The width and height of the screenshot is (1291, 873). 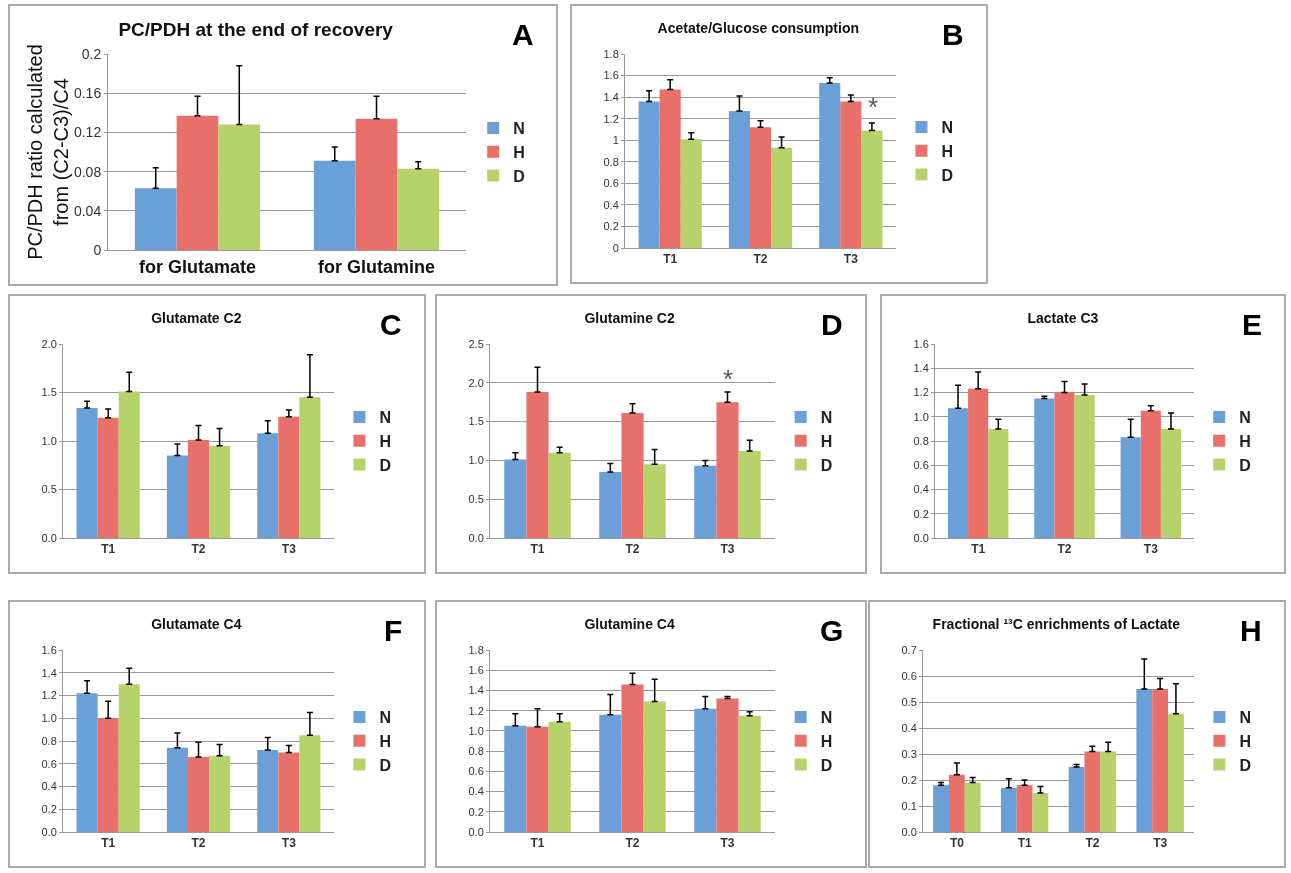 I want to click on x-tick-label: for Glutamate, so click(x=197, y=266).